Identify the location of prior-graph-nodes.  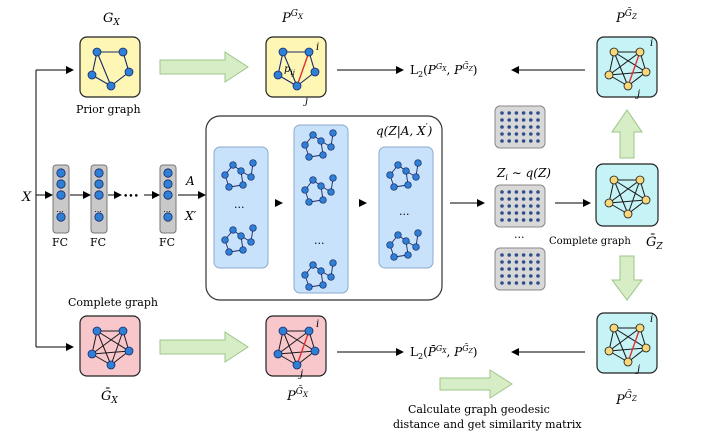
(110, 69).